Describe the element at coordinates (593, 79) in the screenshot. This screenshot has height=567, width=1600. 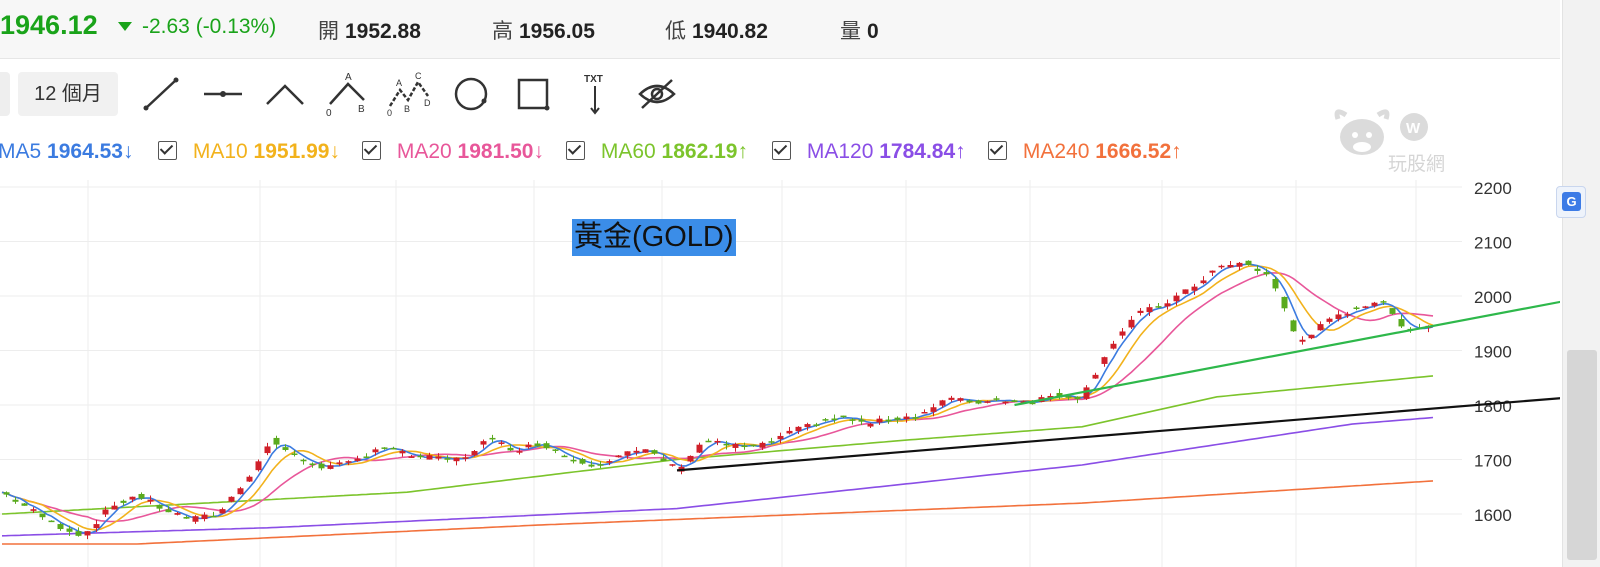
I see `svg-text: TXT` at that location.